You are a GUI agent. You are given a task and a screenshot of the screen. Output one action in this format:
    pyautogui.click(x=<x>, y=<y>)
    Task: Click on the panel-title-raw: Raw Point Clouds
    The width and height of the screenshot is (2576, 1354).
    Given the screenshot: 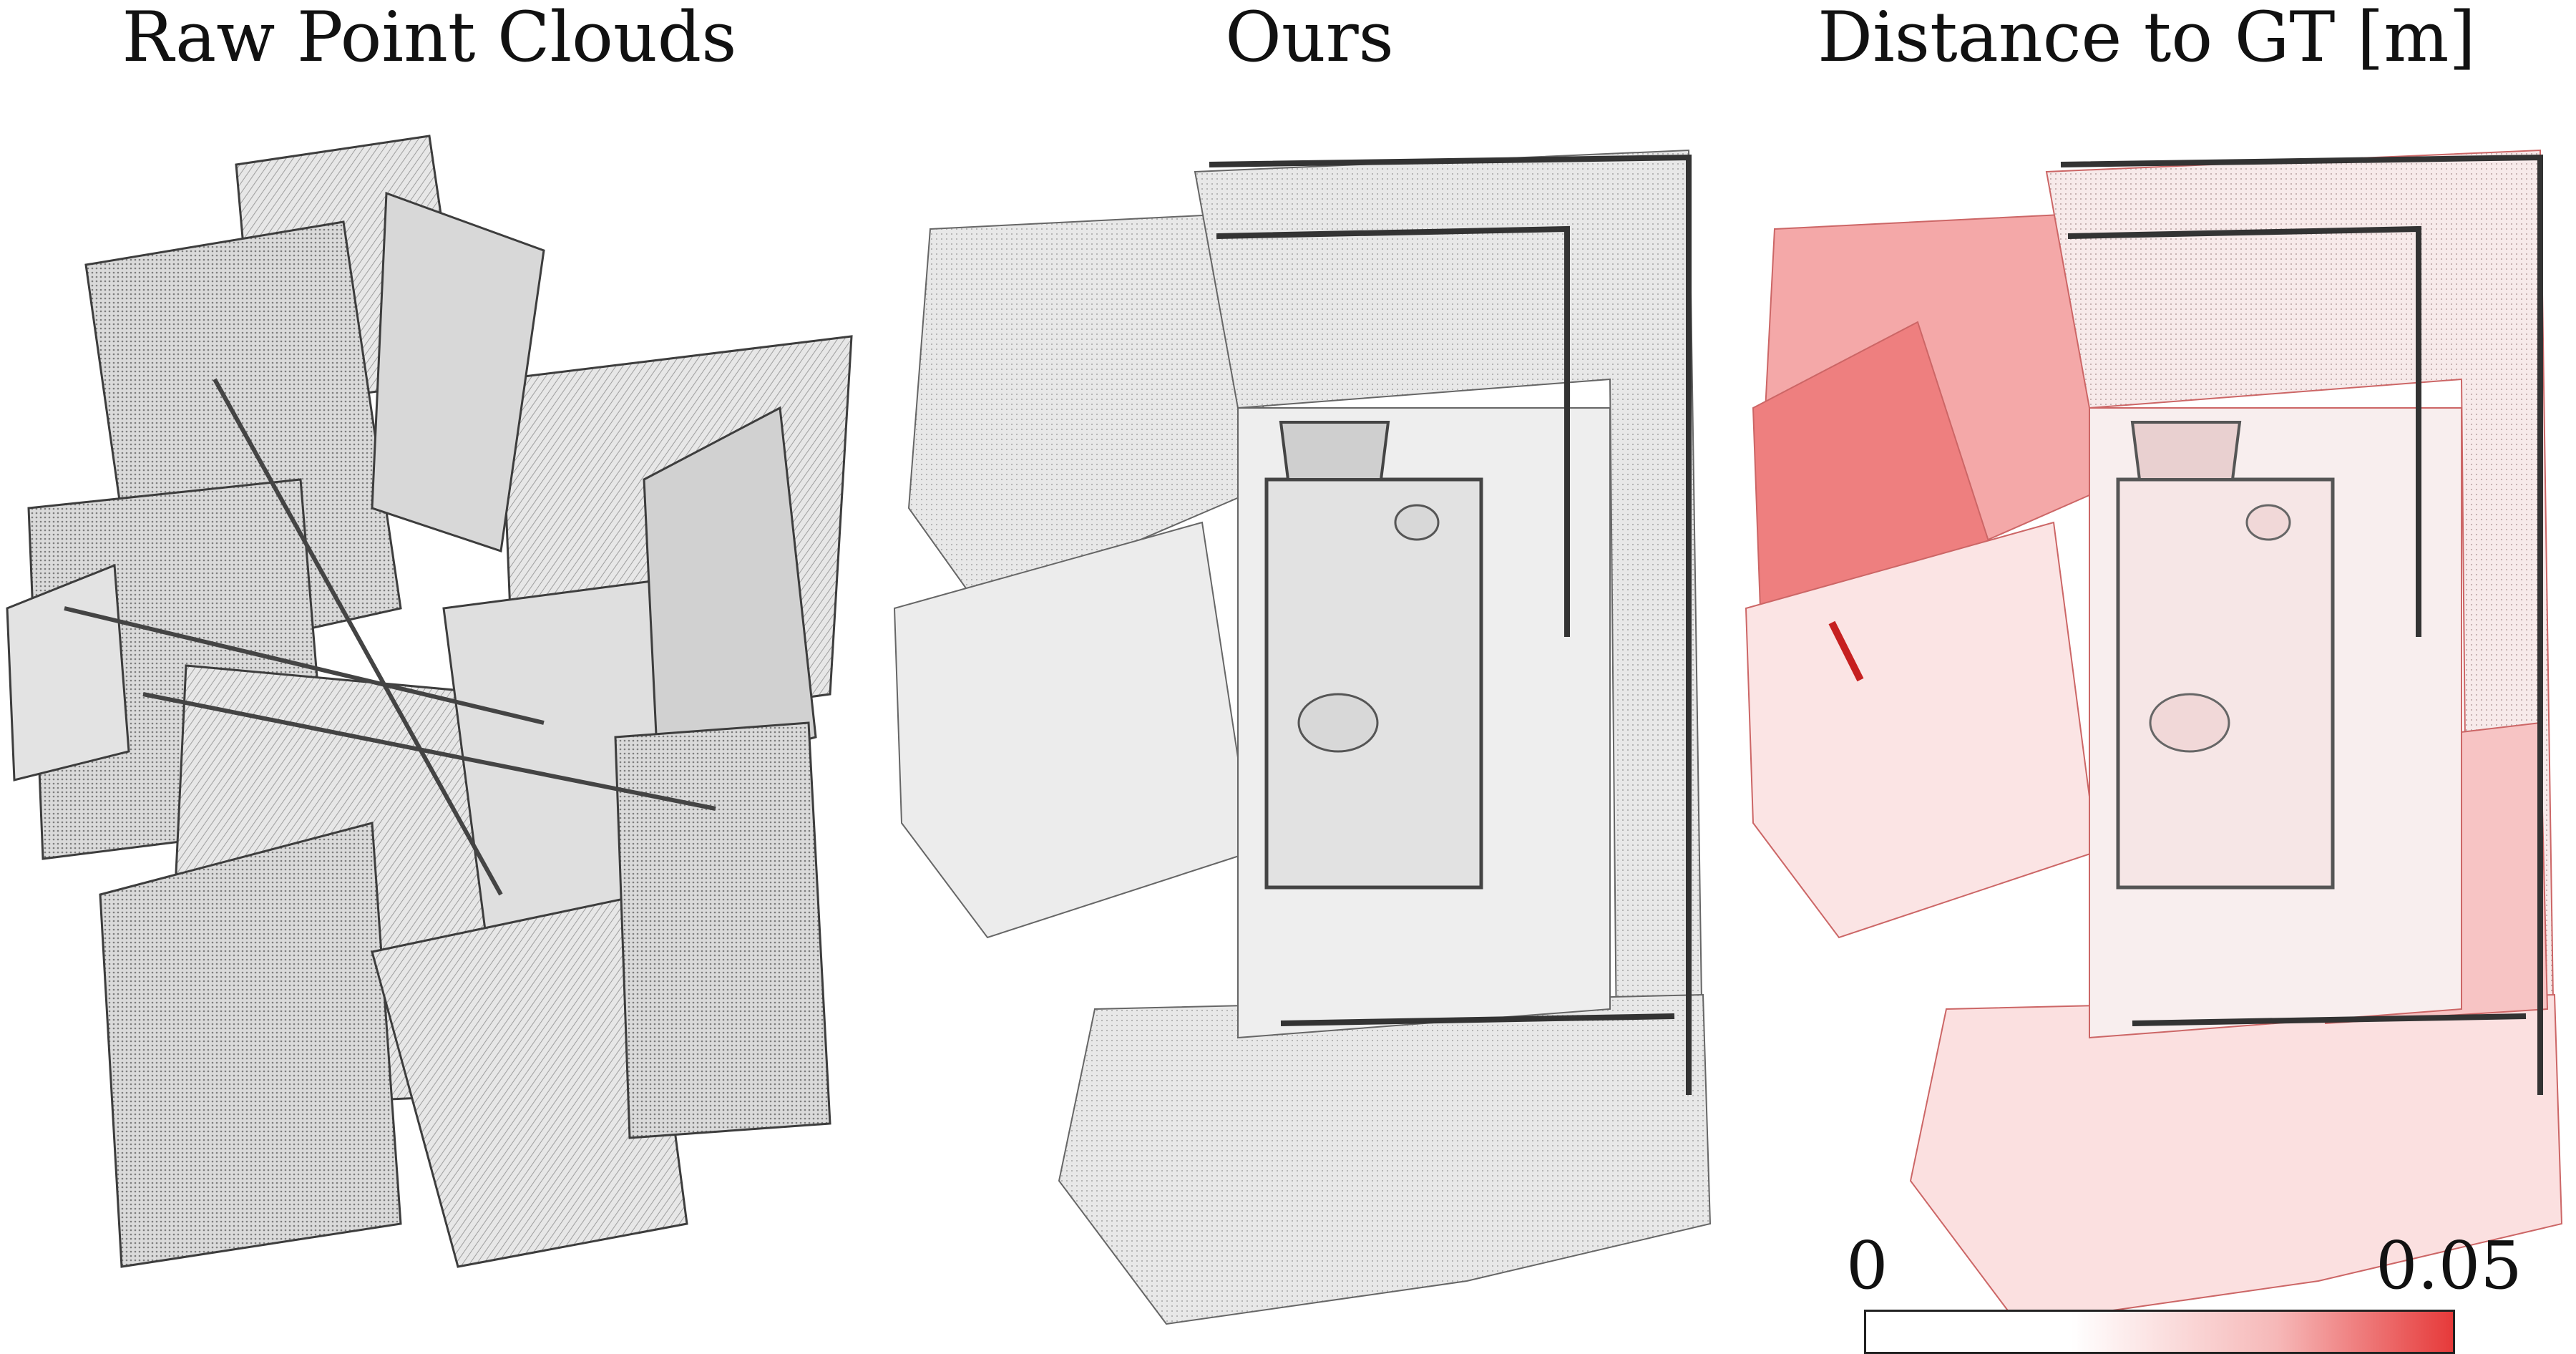 What is the action you would take?
    pyautogui.click(x=429, y=38)
    